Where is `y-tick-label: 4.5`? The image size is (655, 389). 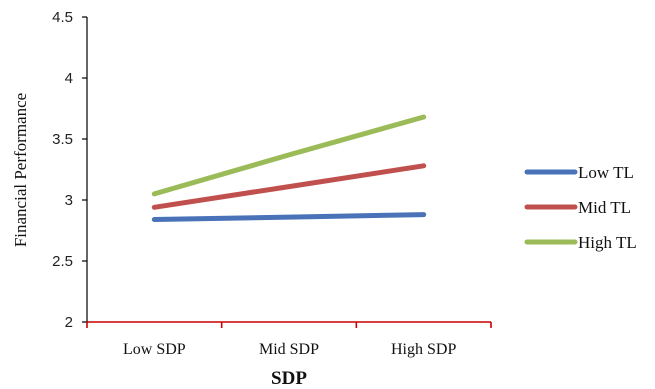
y-tick-label: 4.5 is located at coordinates (62, 17).